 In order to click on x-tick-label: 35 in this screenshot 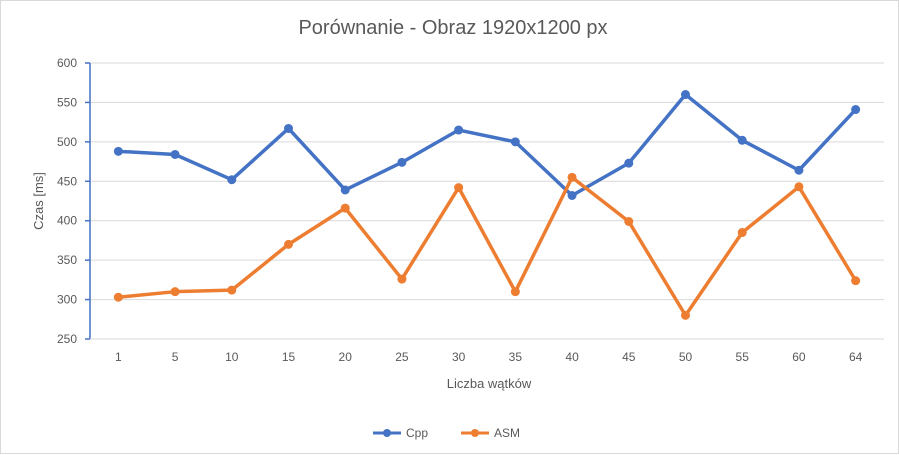, I will do `click(516, 357)`.